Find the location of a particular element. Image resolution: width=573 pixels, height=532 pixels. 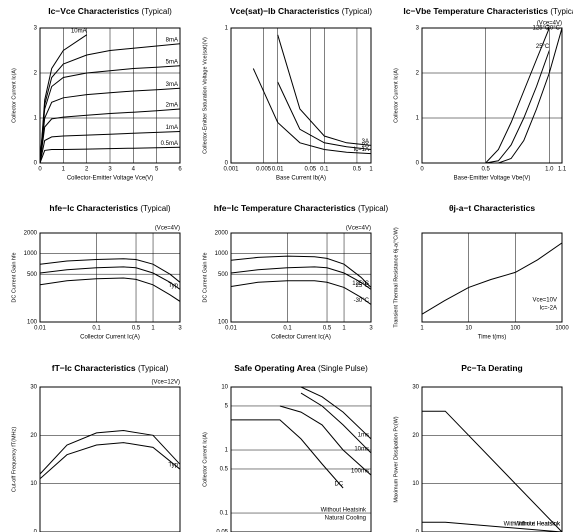

x-tick-label: 100 is located at coordinates (515, 329).